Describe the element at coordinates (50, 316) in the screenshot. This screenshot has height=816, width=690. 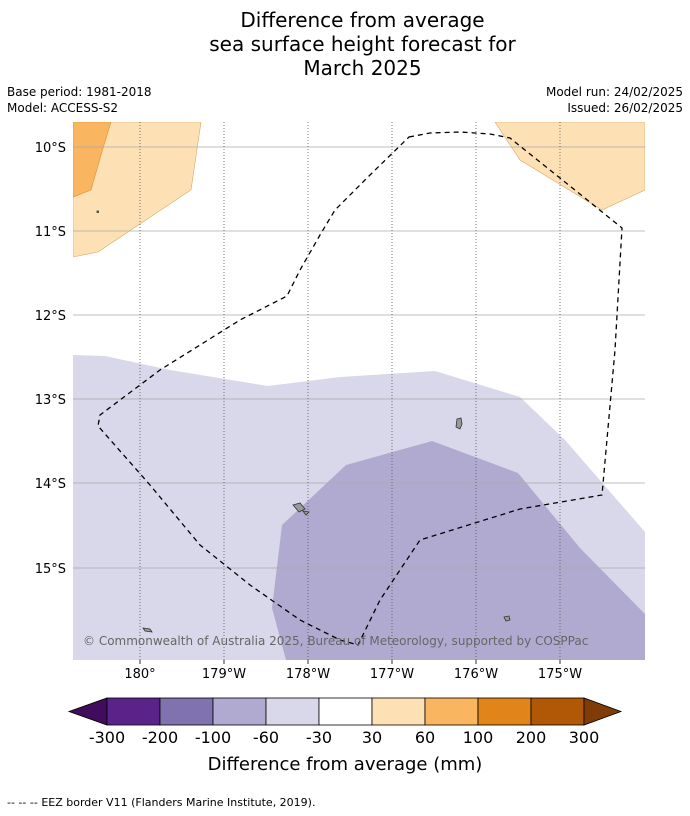
I see `lat-label-12s: 12°S` at that location.